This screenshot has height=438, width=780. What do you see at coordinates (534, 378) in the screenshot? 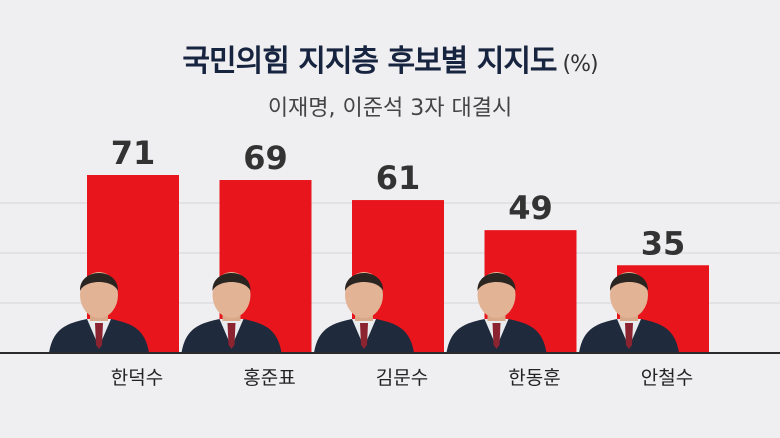
I see `category-label: 한동훈` at bounding box center [534, 378].